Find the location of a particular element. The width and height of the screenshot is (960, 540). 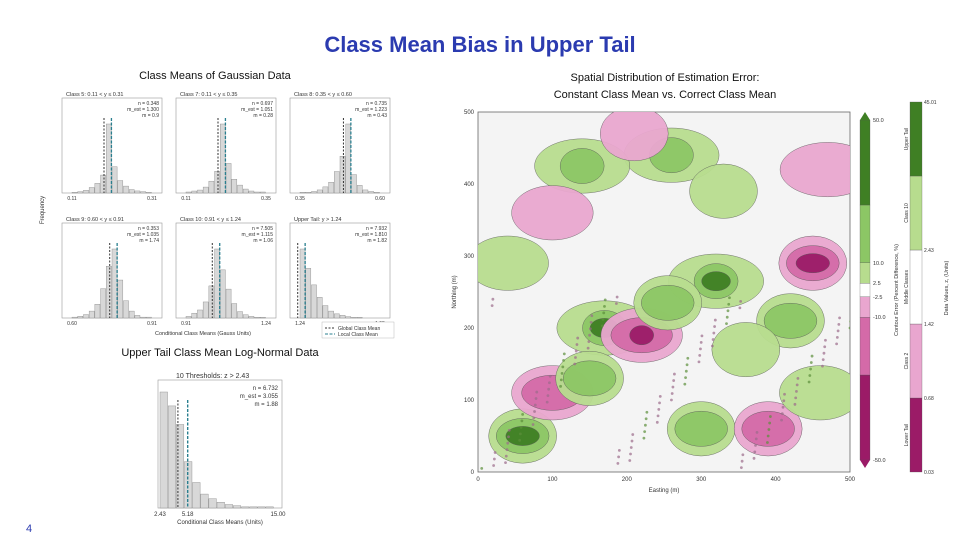

panel-title: Class 7: 0.11 < y ≤ 0.35 is located at coordinates (209, 95).